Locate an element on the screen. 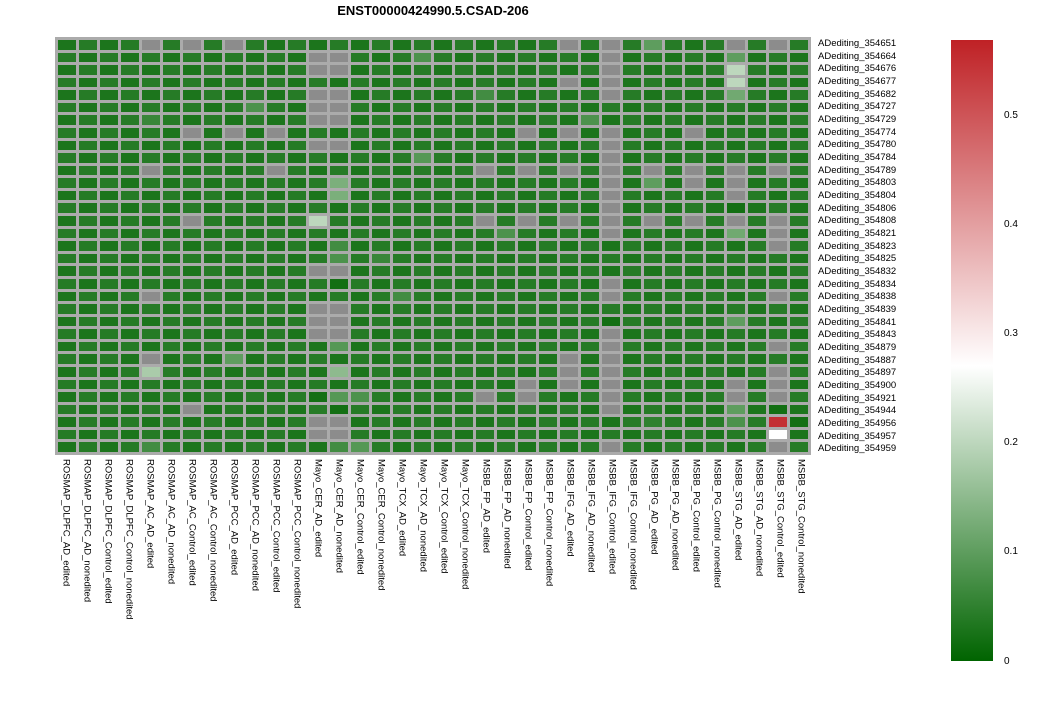 The height and width of the screenshot is (703, 1059). row-label: ADediting_354832 is located at coordinates (857, 271).